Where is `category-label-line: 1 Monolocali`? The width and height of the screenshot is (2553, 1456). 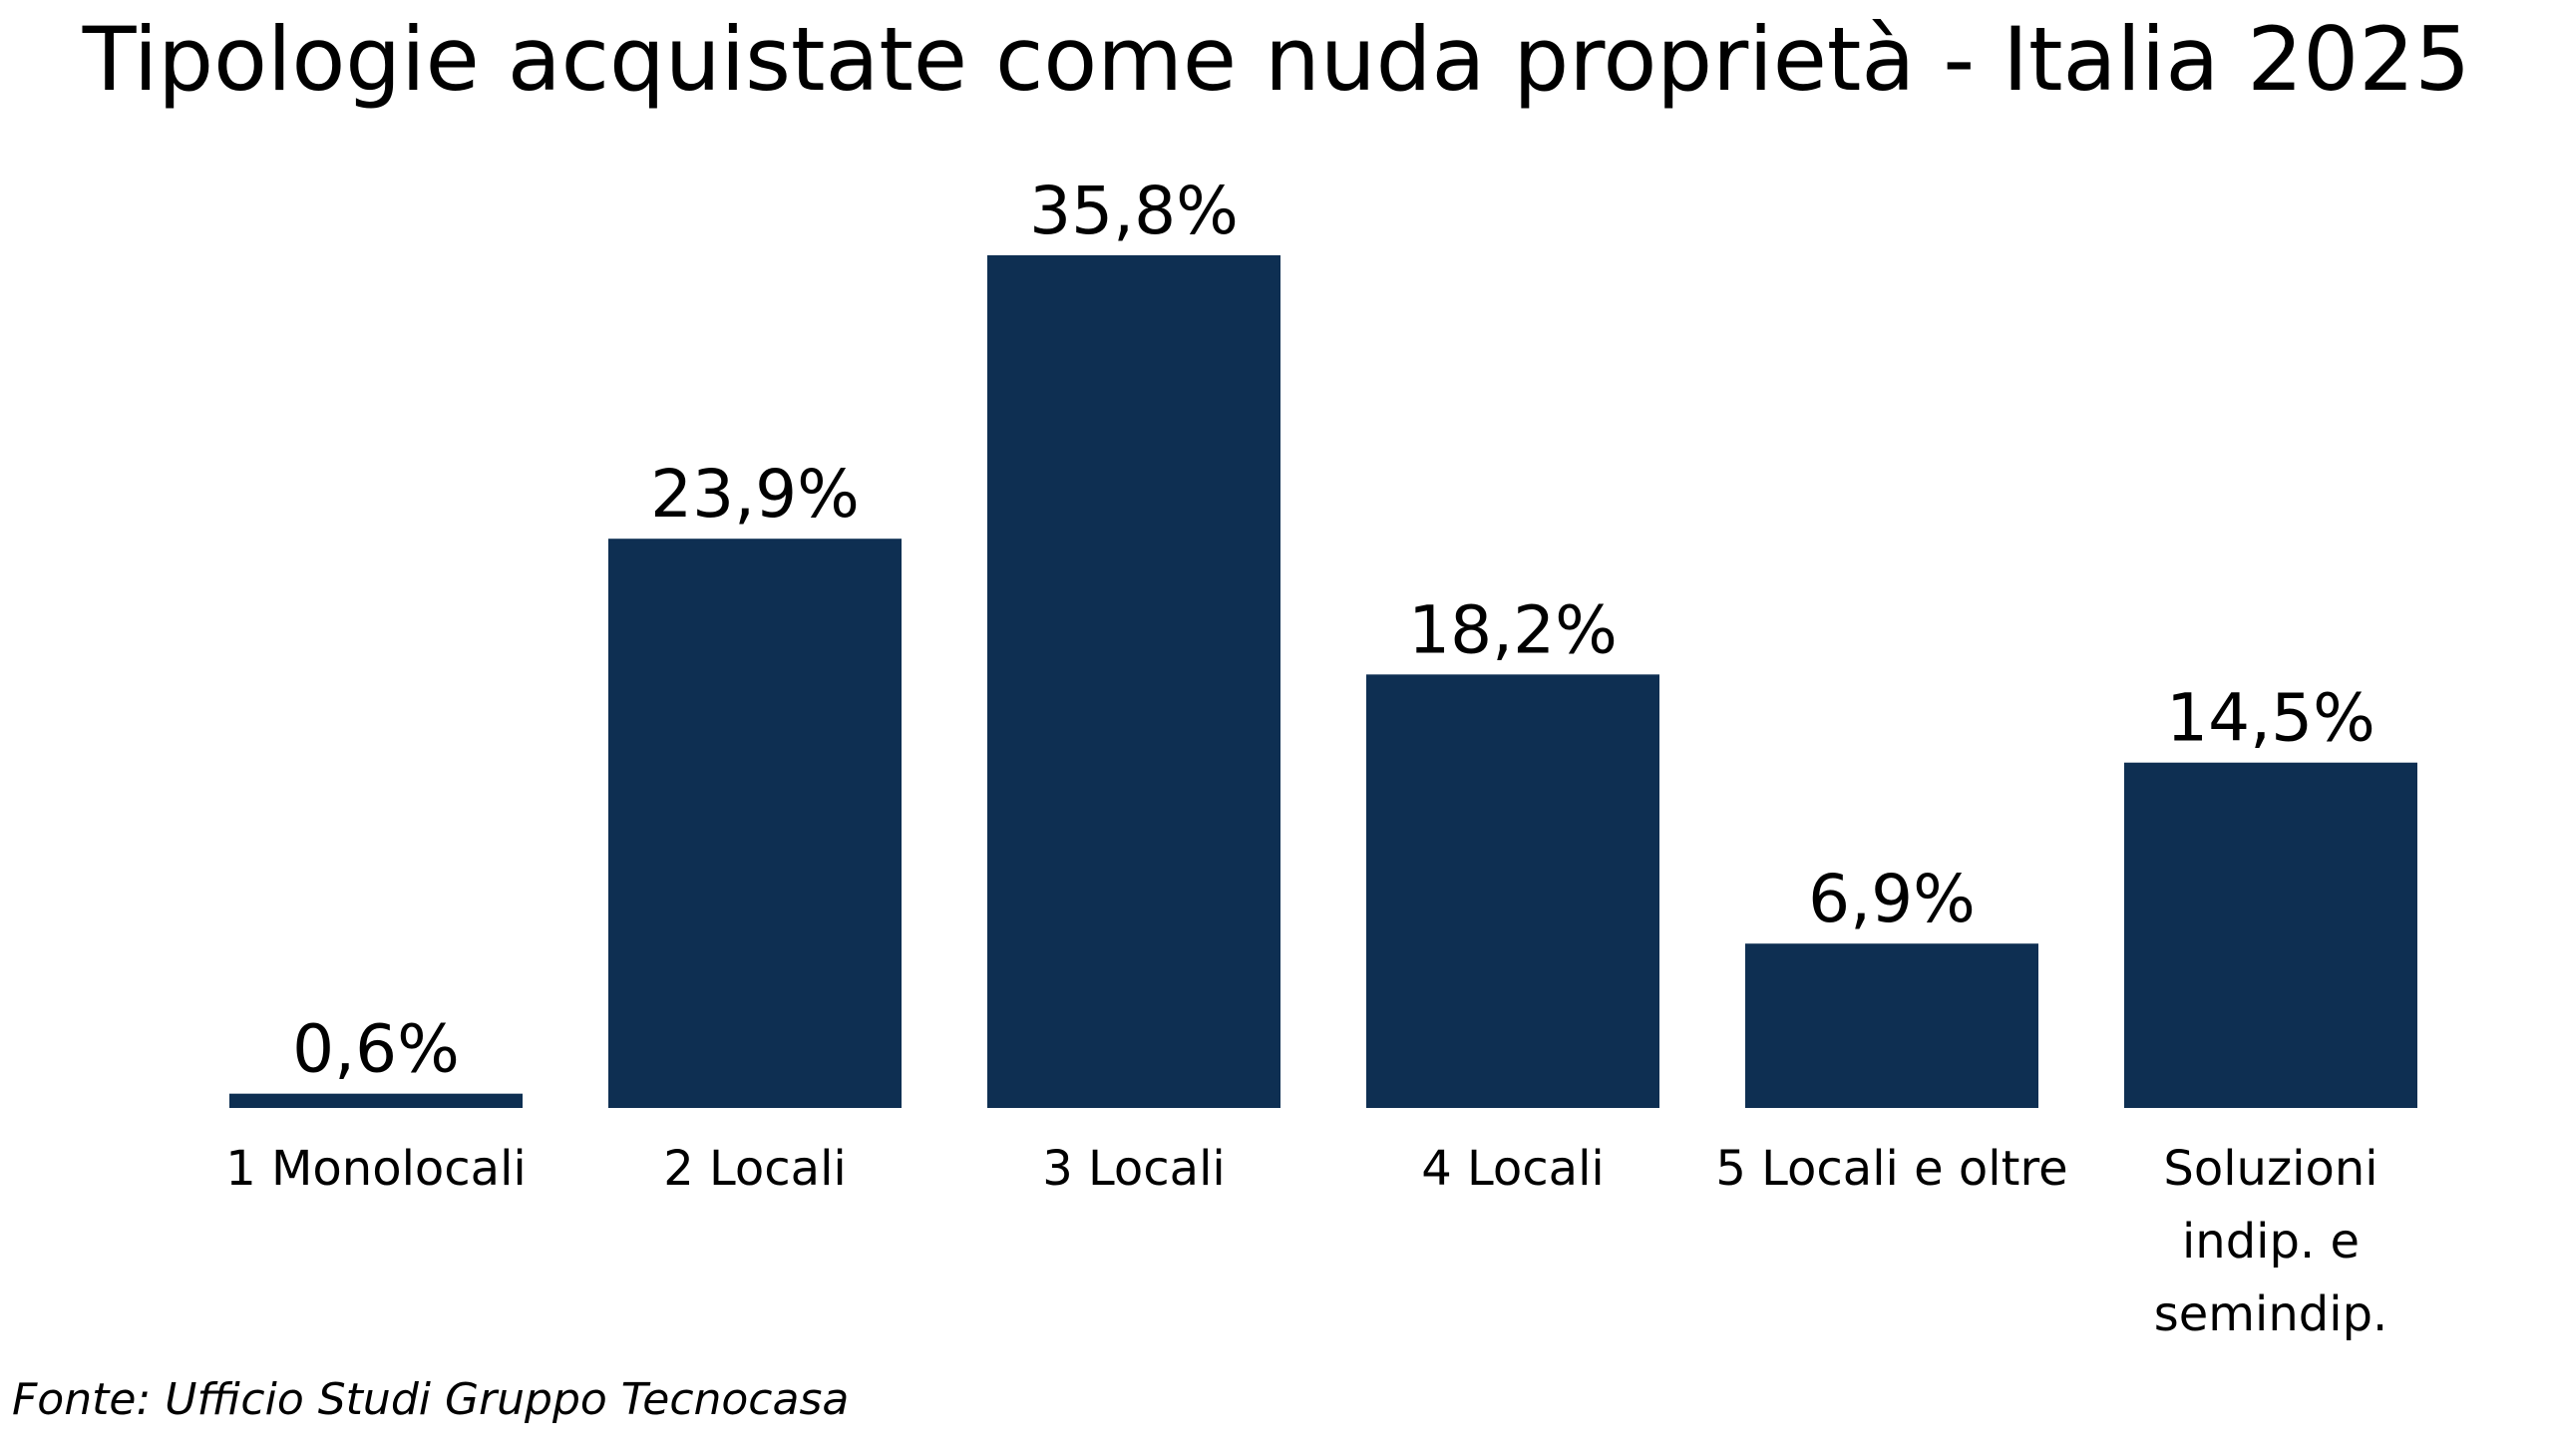
category-label-line: 1 Monolocali is located at coordinates (376, 1169).